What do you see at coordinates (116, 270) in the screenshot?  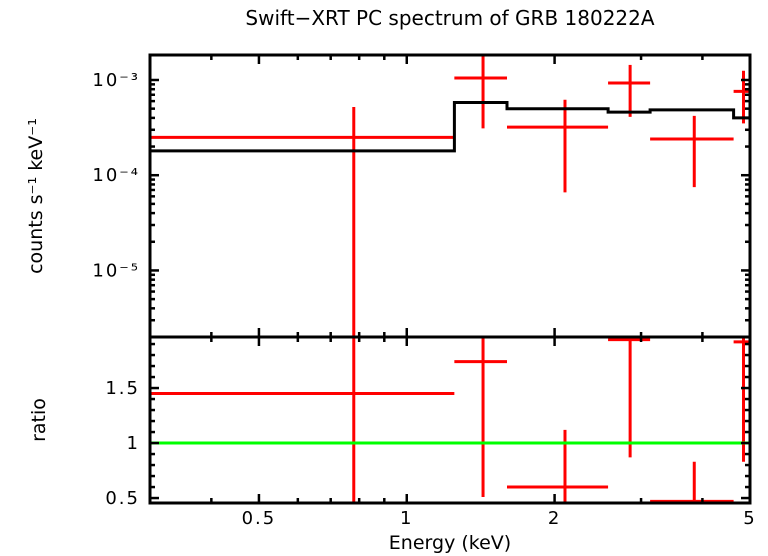 I see `y-tick-label: 10⁻⁵` at bounding box center [116, 270].